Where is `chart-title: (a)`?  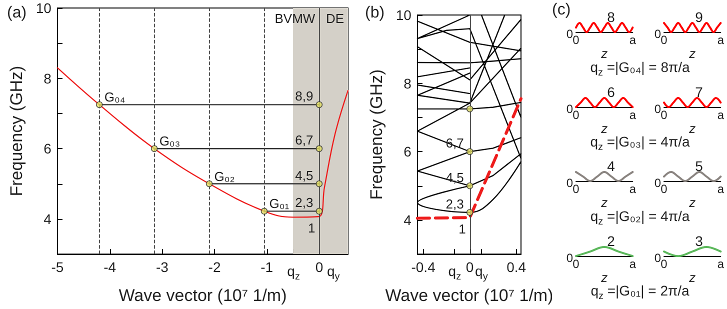 chart-title: (a) is located at coordinates (17, 13).